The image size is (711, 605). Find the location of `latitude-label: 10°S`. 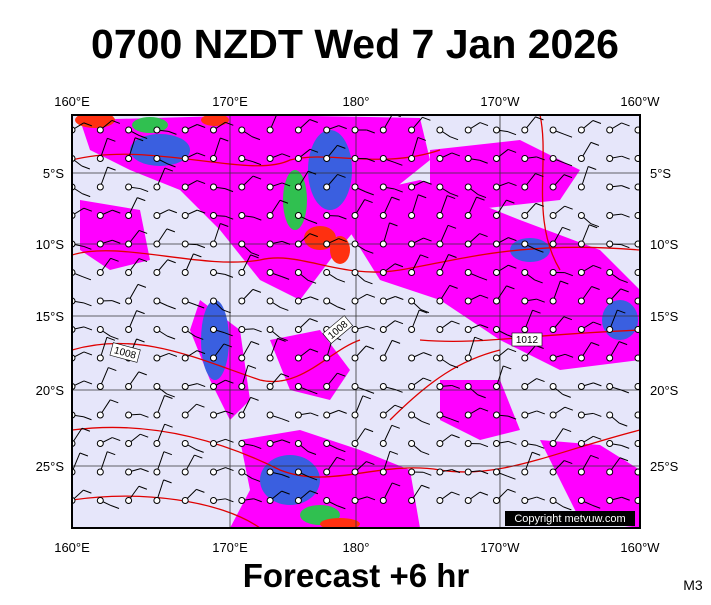

latitude-label: 10°S is located at coordinates (664, 244).